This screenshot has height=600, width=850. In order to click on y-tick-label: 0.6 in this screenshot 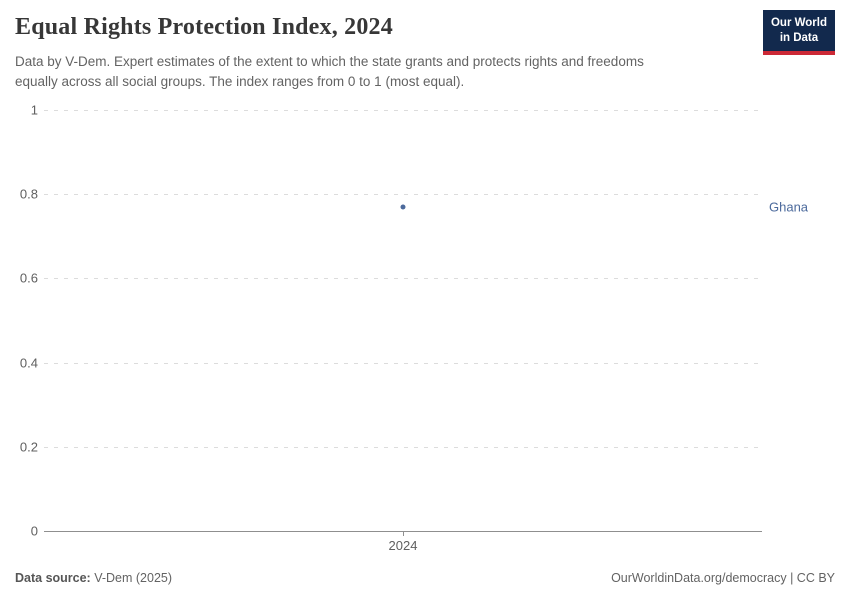, I will do `click(28, 278)`.